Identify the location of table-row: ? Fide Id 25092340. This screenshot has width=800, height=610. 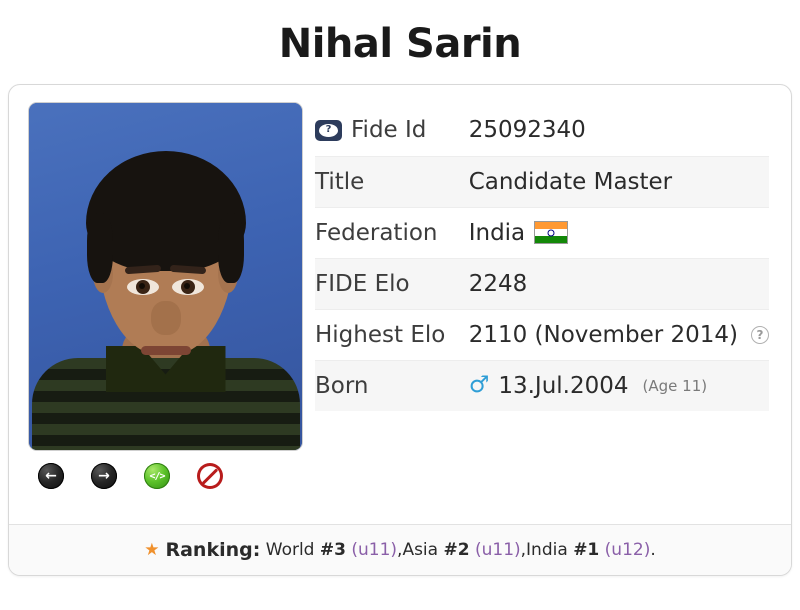
(542, 130).